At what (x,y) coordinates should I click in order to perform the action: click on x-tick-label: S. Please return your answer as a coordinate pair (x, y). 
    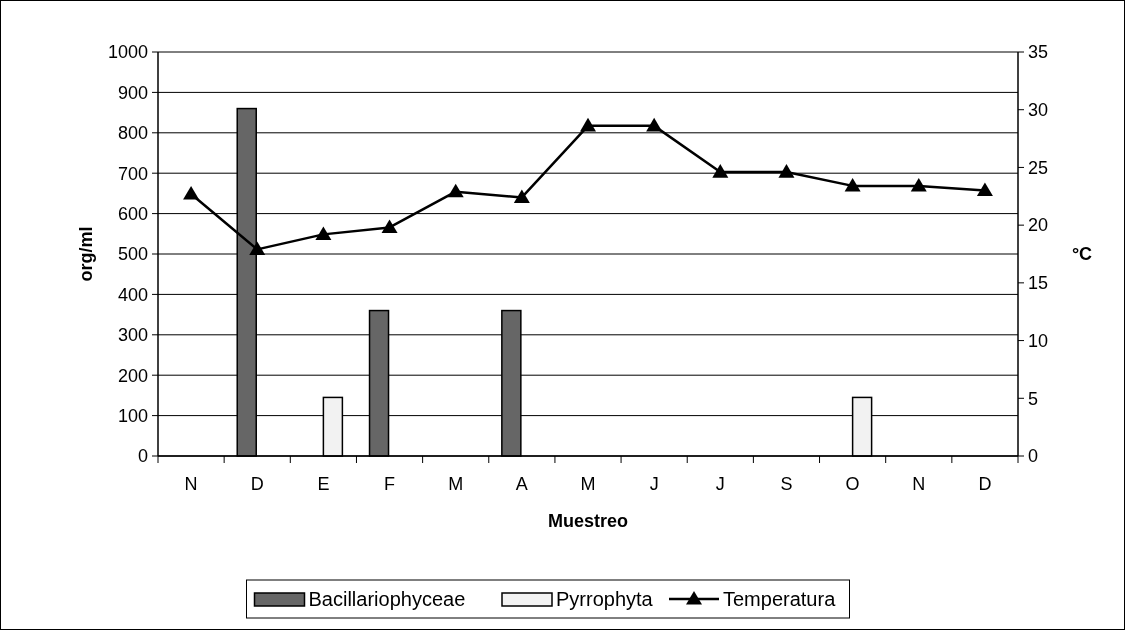
    Looking at the image, I should click on (786, 484).